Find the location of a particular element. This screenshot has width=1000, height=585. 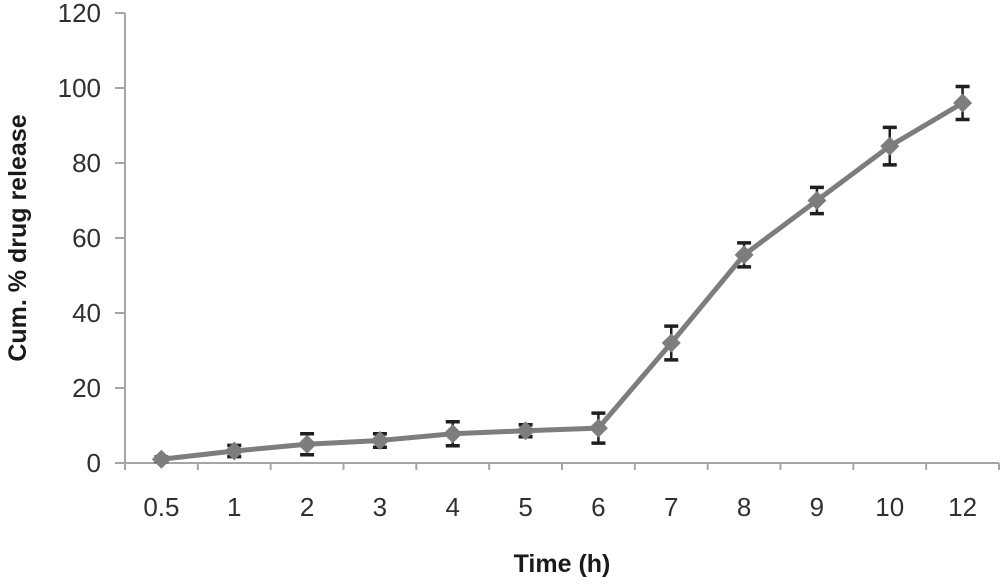

y-tick-label: 40 is located at coordinates (86, 313).